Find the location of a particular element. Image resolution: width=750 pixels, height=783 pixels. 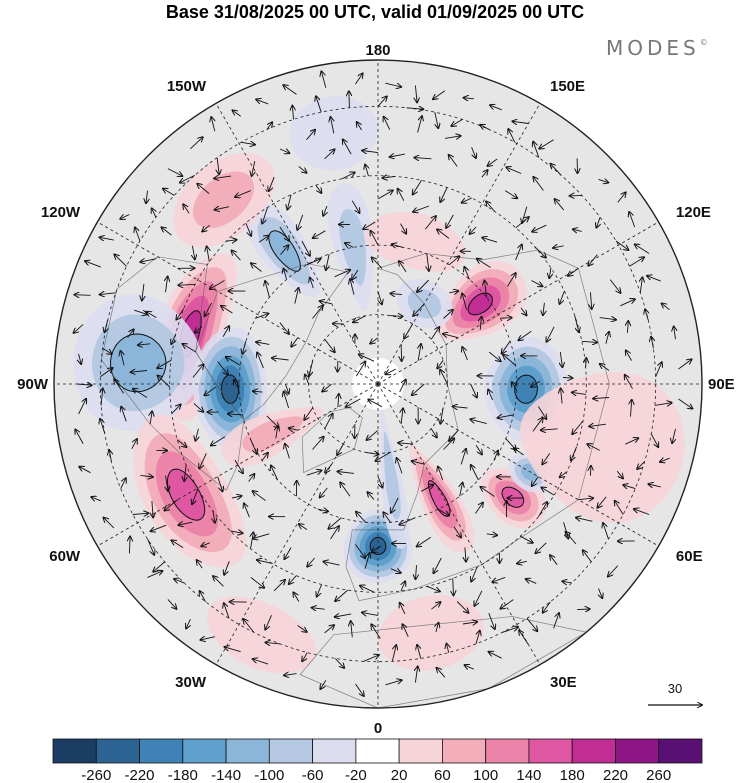

longitude-label-90E: 90E is located at coordinates (721, 384).